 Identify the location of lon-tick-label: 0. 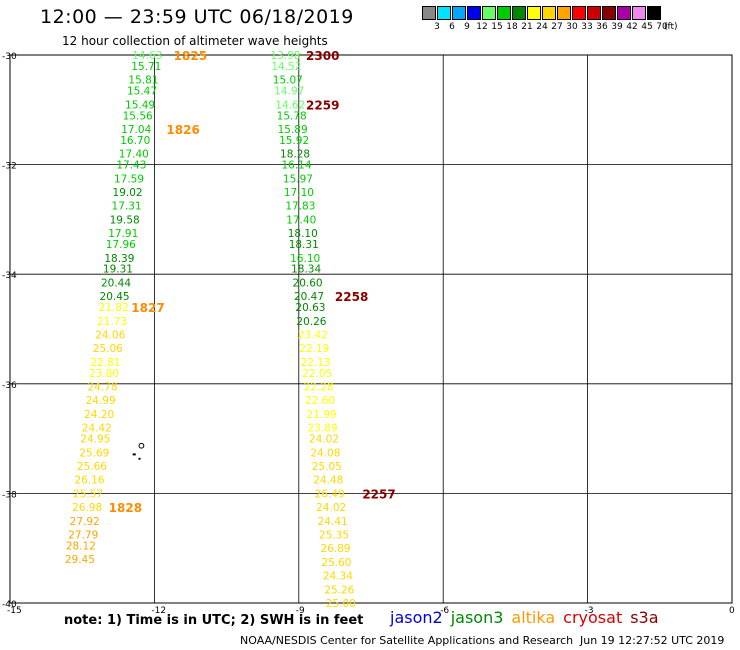
(732, 611).